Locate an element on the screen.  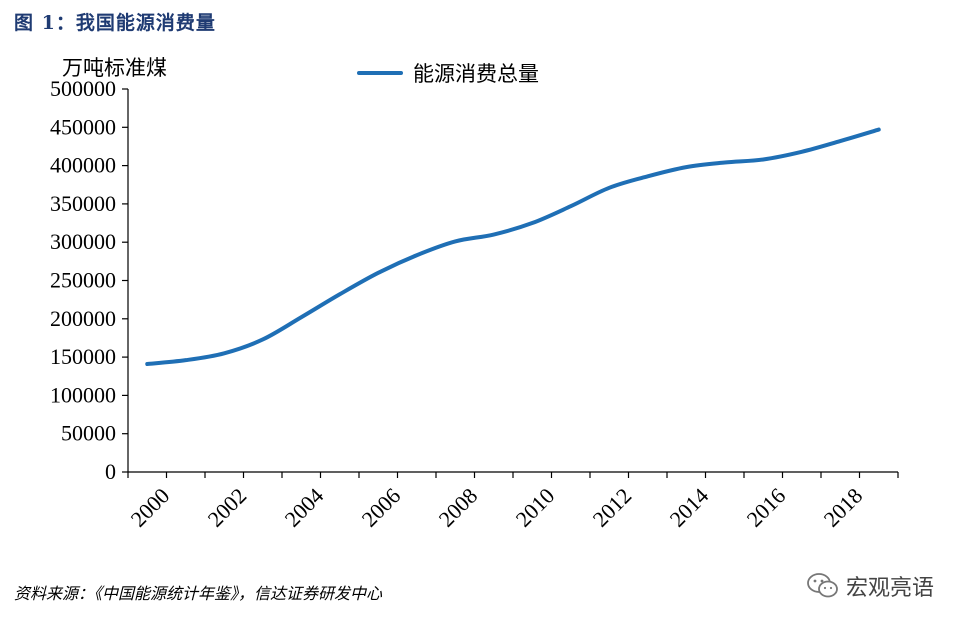
y-tick-label: 400000 is located at coordinates (83, 165).